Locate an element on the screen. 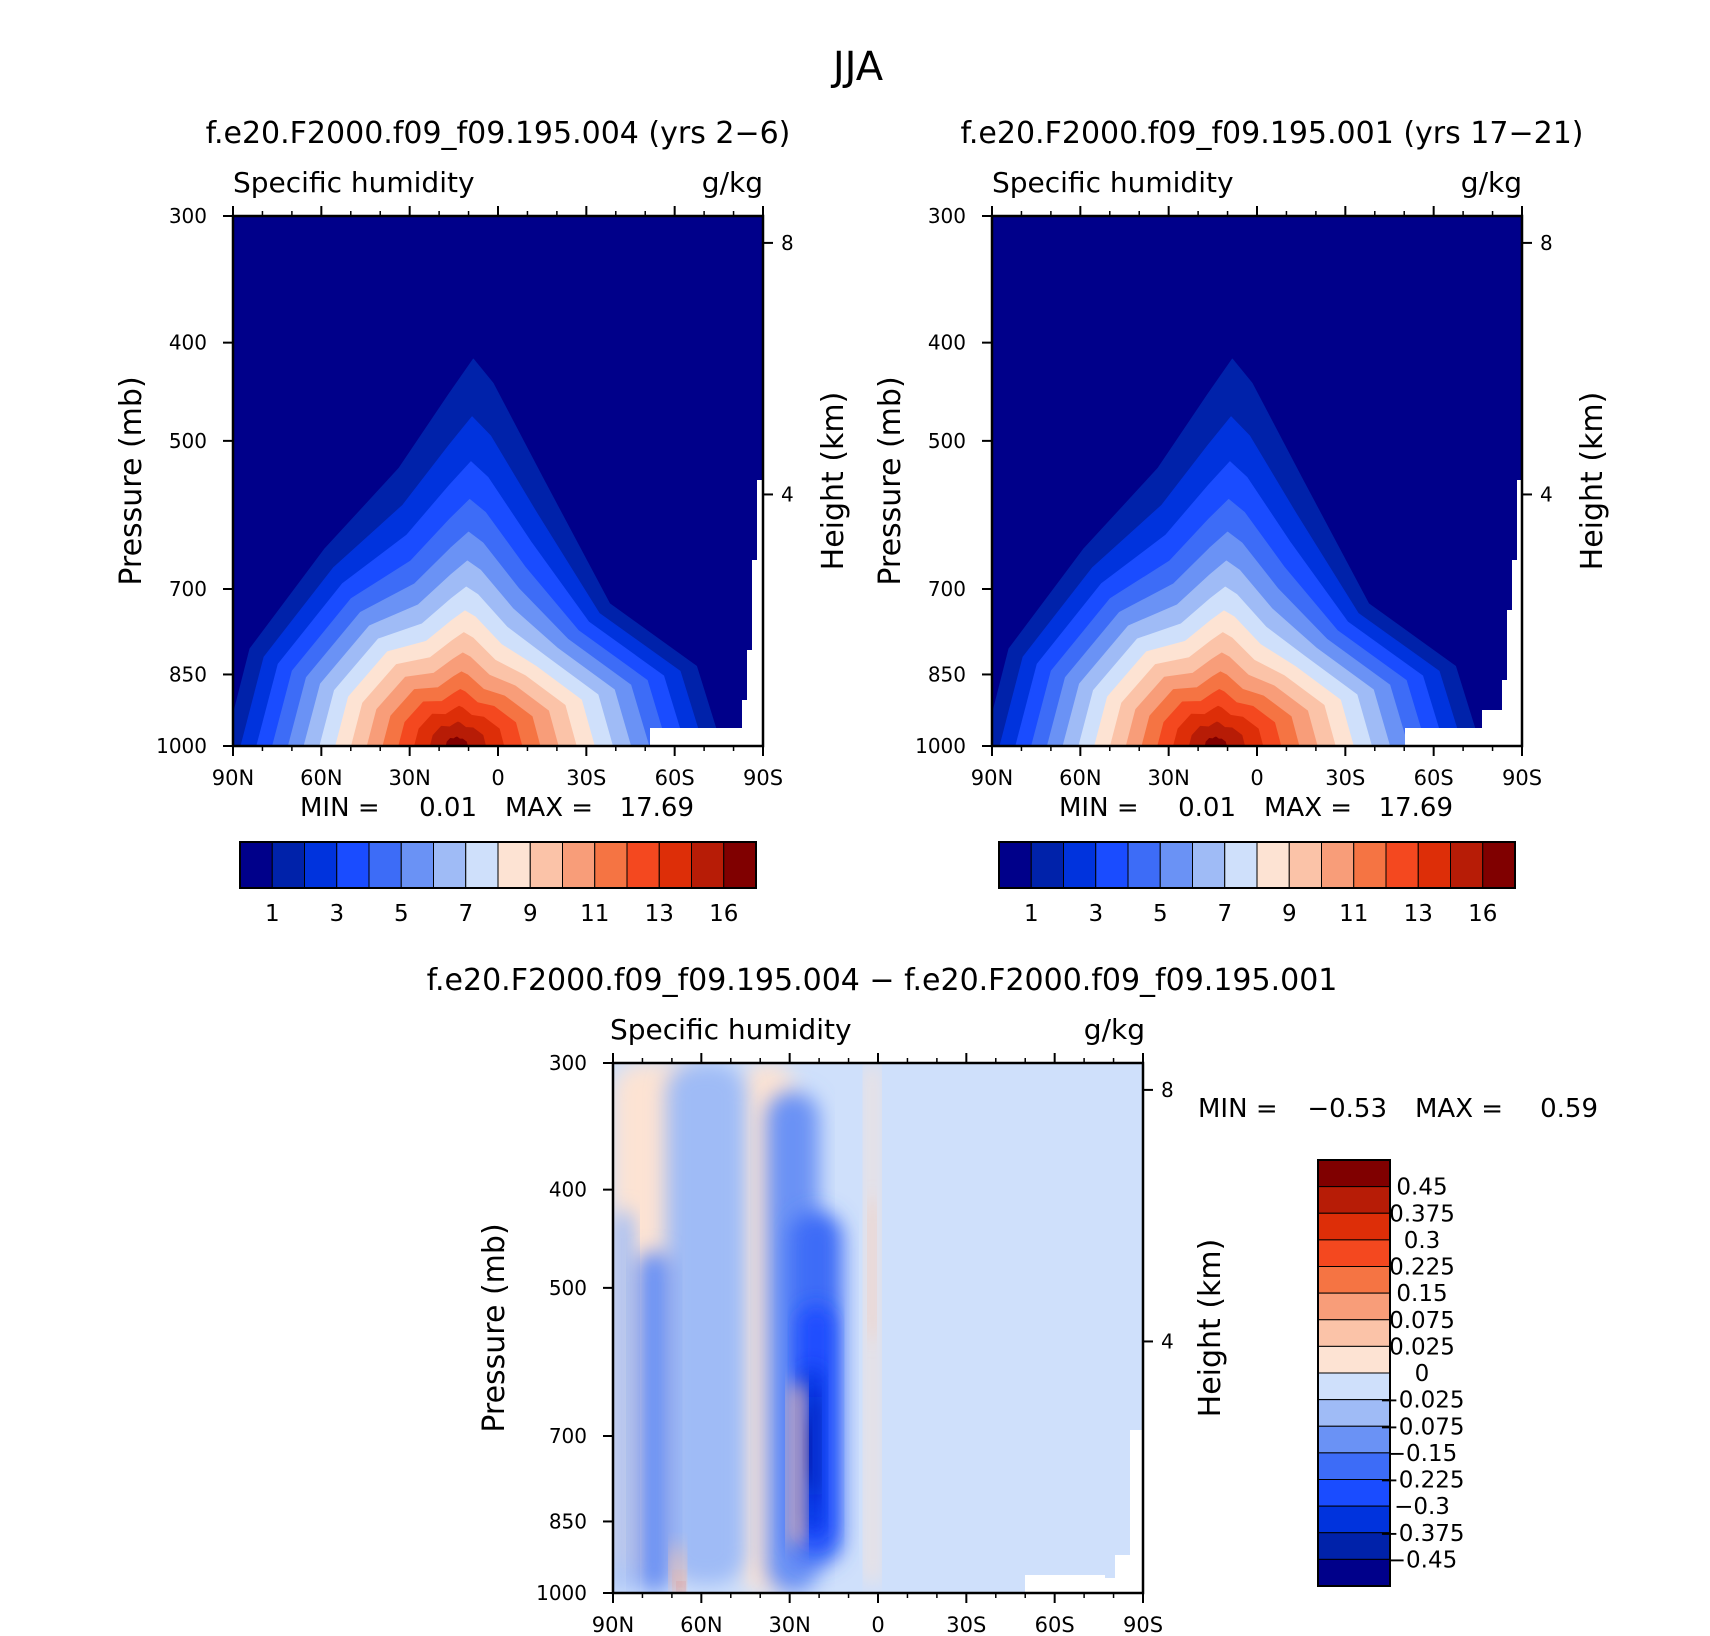  x-tick-label: 30S is located at coordinates (966, 1624).